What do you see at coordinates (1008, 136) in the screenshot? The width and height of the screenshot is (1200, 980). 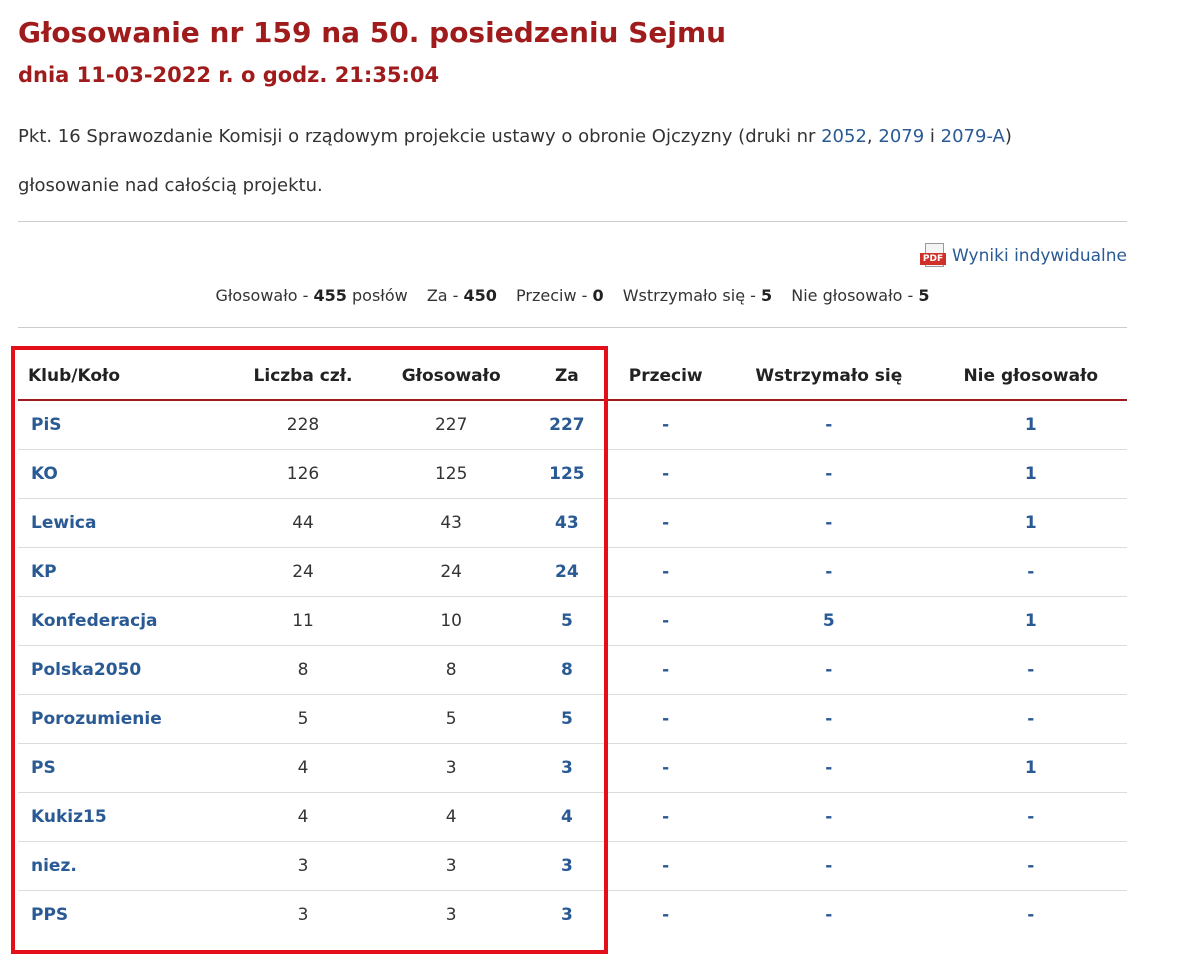 I see `agenda-suffix: )` at bounding box center [1008, 136].